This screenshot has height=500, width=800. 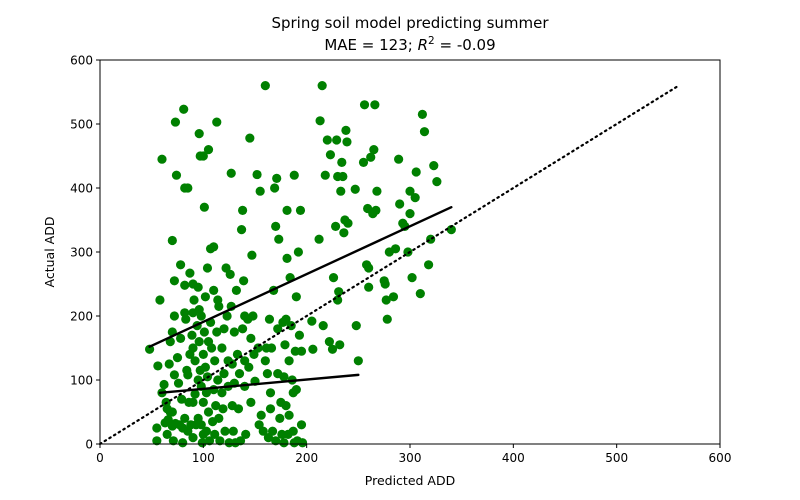 What do you see at coordinates (81, 189) in the screenshot?
I see `y-tick-label: 400` at bounding box center [81, 189].